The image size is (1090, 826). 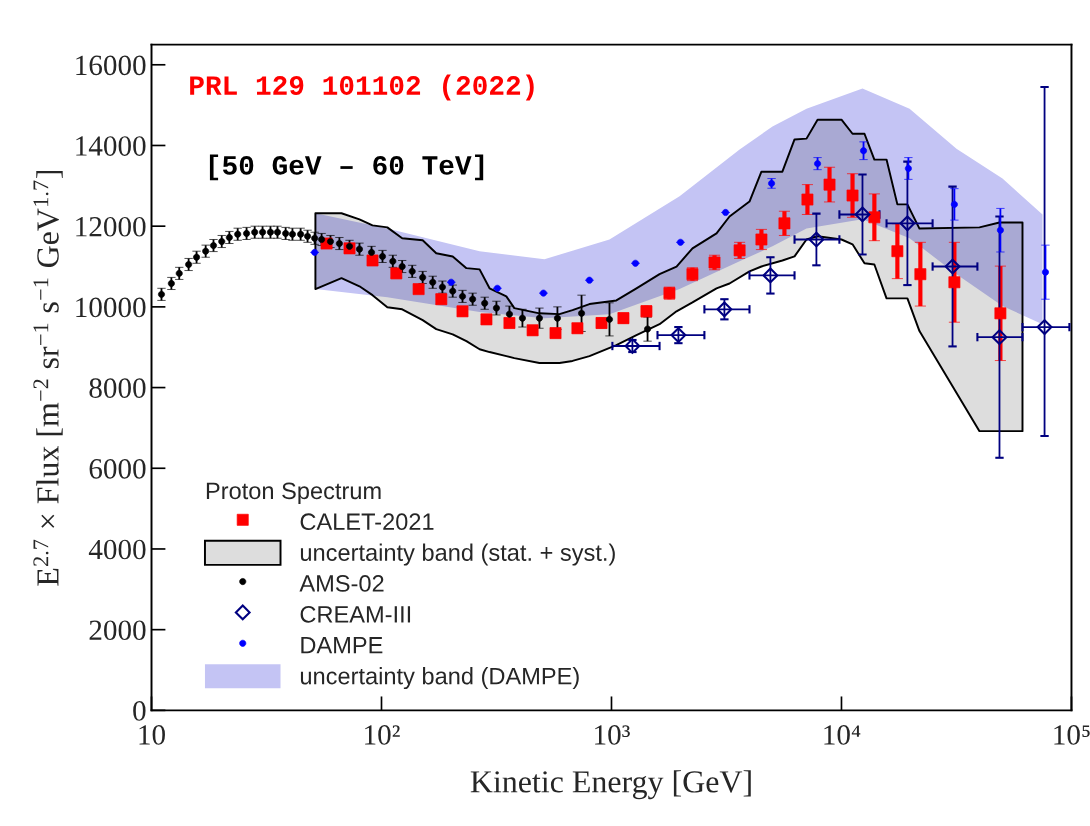 What do you see at coordinates (610, 785) in the screenshot?
I see `x-axis-title: Kinetic Energy [GeV]` at bounding box center [610, 785].